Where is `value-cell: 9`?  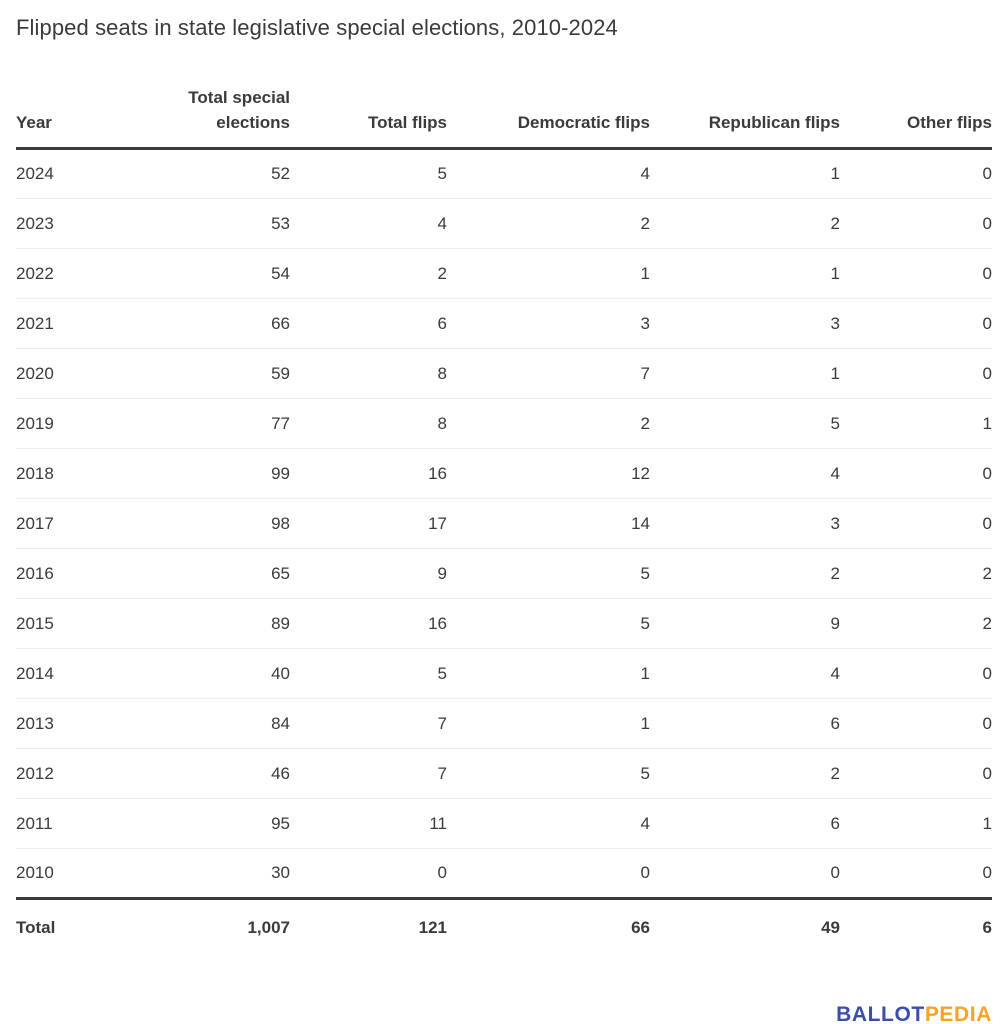
value-cell: 9 is located at coordinates (745, 623).